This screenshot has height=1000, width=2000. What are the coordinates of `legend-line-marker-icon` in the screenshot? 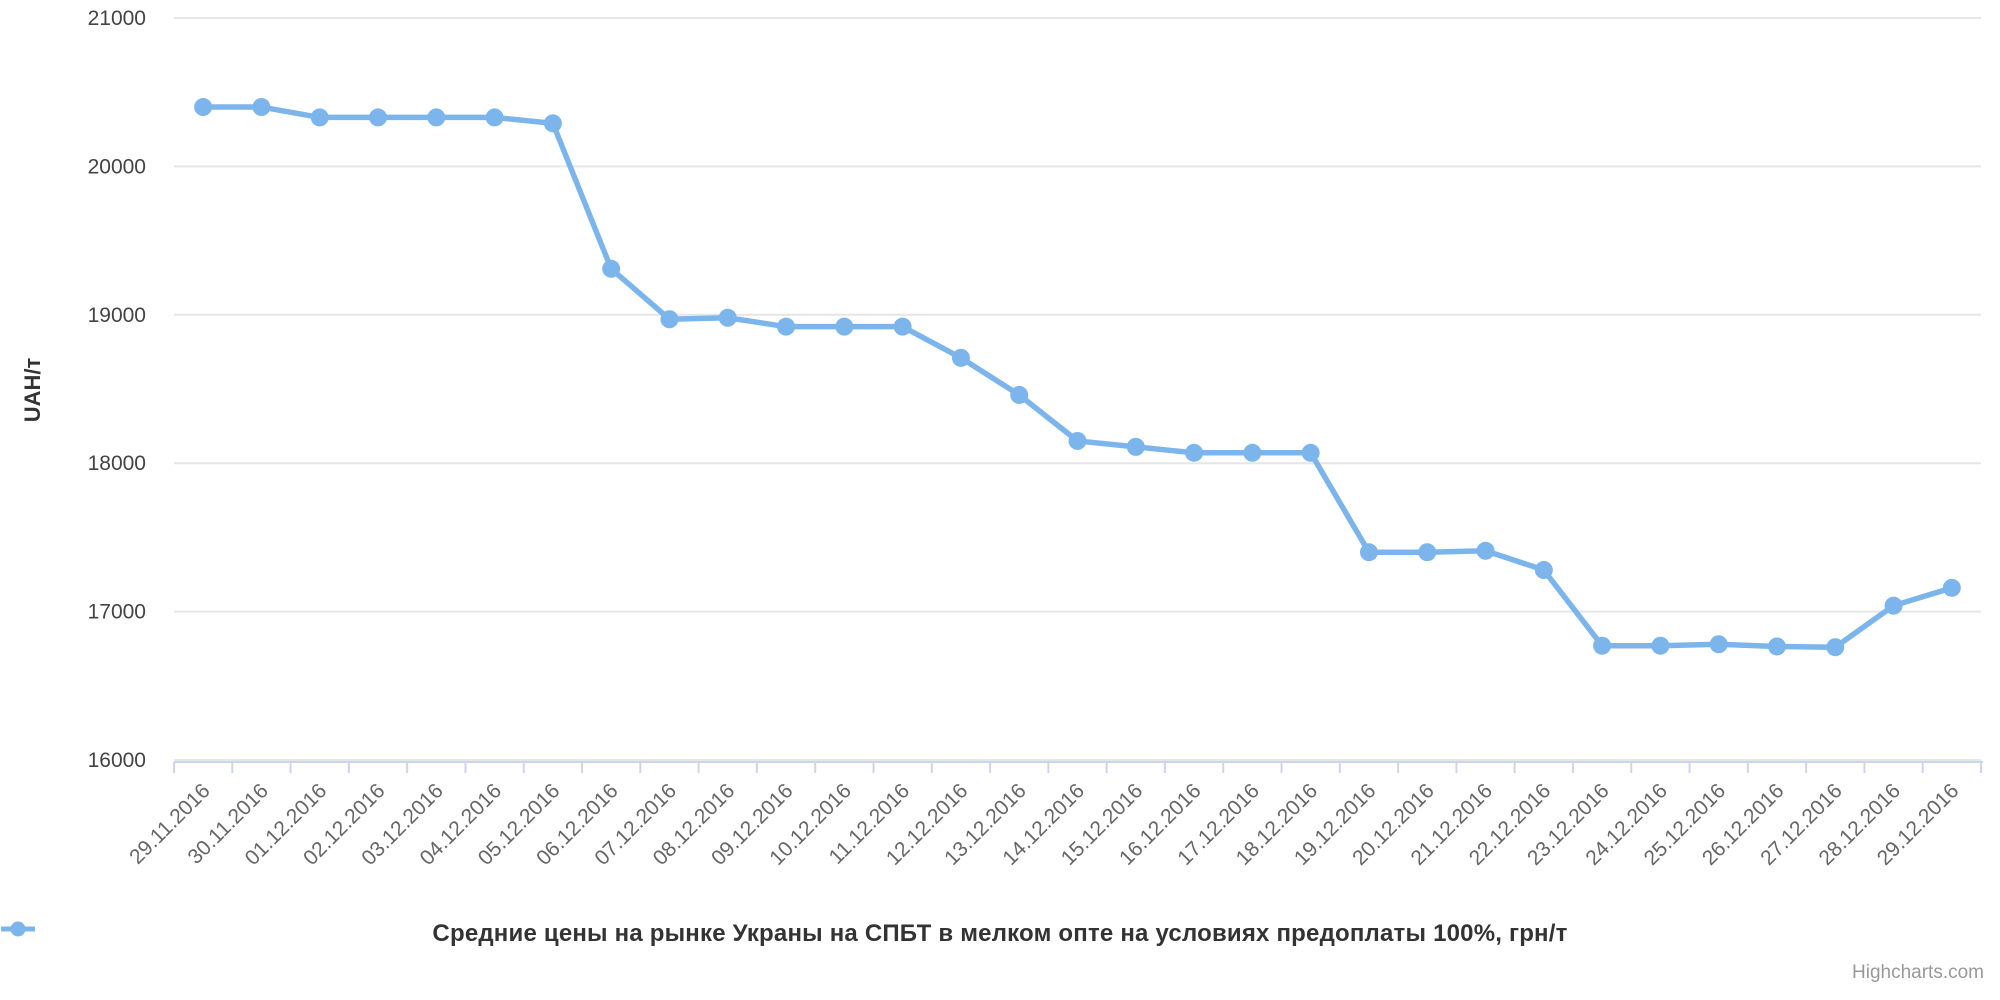 It's located at (18, 929).